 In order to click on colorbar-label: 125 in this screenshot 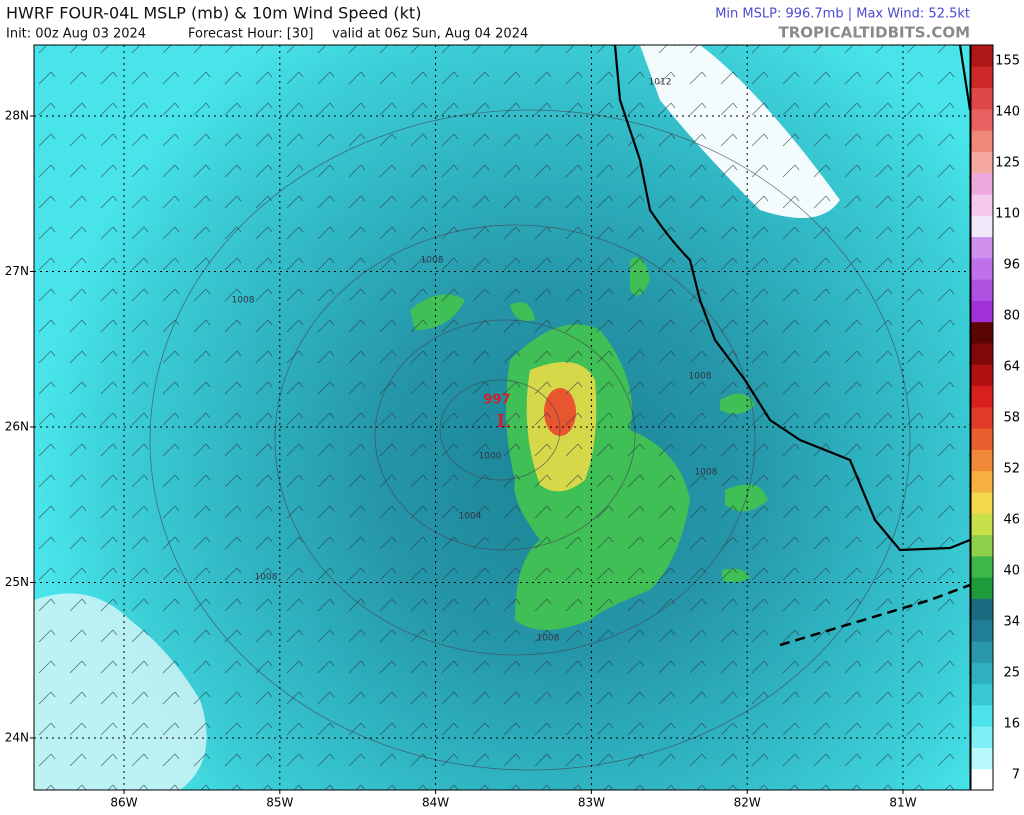, I will do `click(1007, 163)`.